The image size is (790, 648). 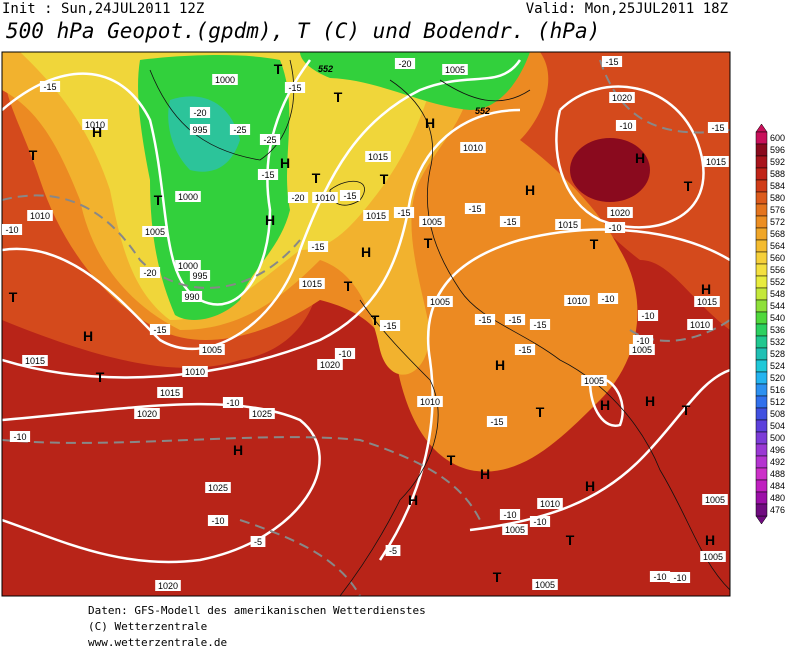 I want to click on isoline-label: 995, so click(x=199, y=276).